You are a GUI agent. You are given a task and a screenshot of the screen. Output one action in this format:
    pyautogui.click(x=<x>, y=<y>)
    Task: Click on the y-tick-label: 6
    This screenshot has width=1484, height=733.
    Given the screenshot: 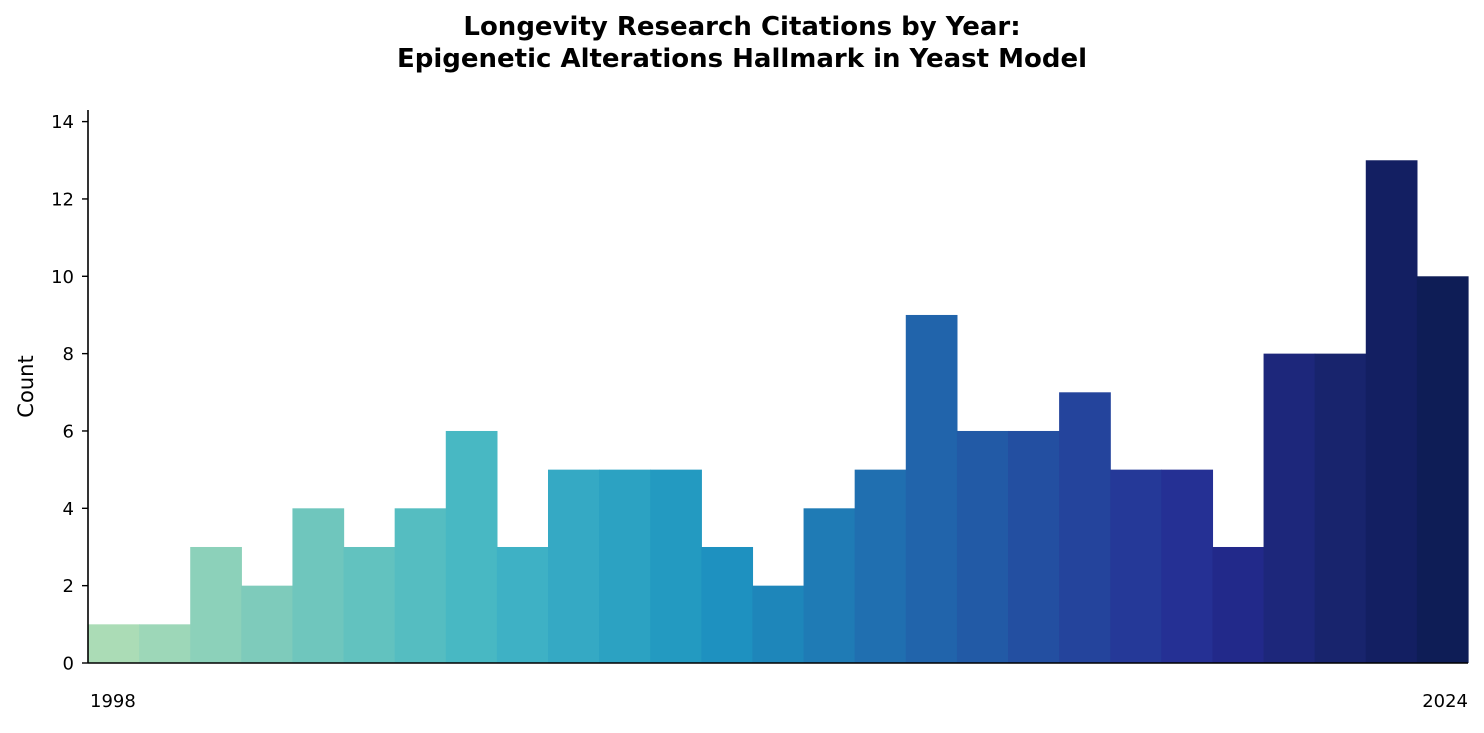 What is the action you would take?
    pyautogui.click(x=68, y=431)
    